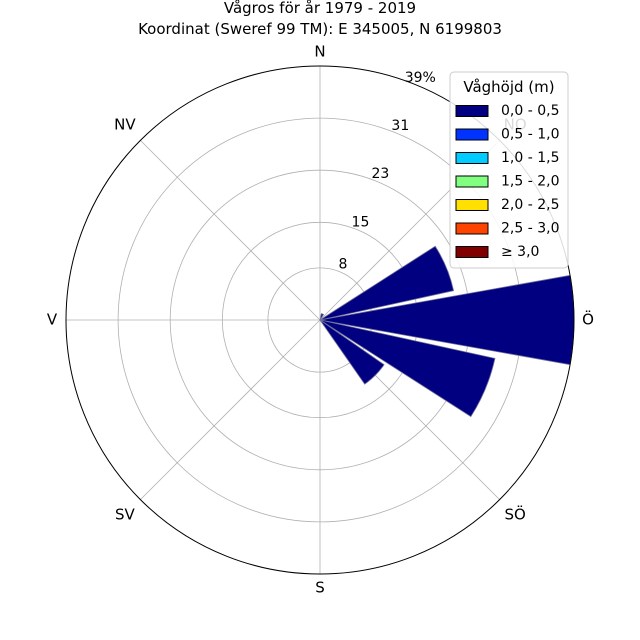 This screenshot has width=640, height=640. I want to click on legend-label-7: ≥ 3,0, so click(520, 252).